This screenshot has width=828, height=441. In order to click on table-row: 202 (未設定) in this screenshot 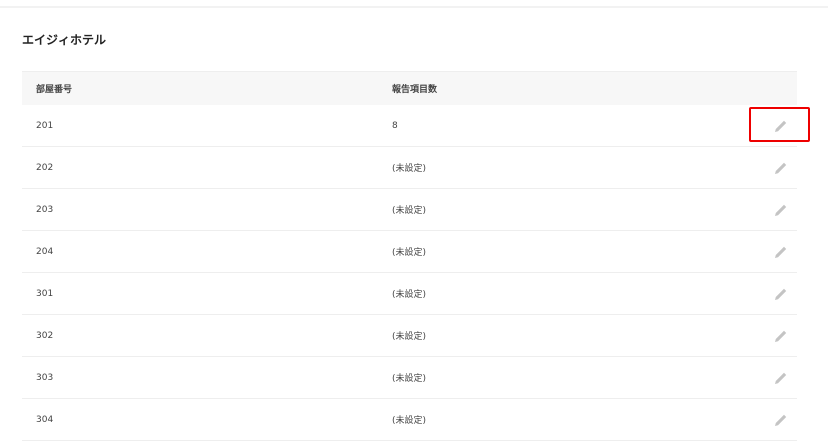, I will do `click(409, 168)`.